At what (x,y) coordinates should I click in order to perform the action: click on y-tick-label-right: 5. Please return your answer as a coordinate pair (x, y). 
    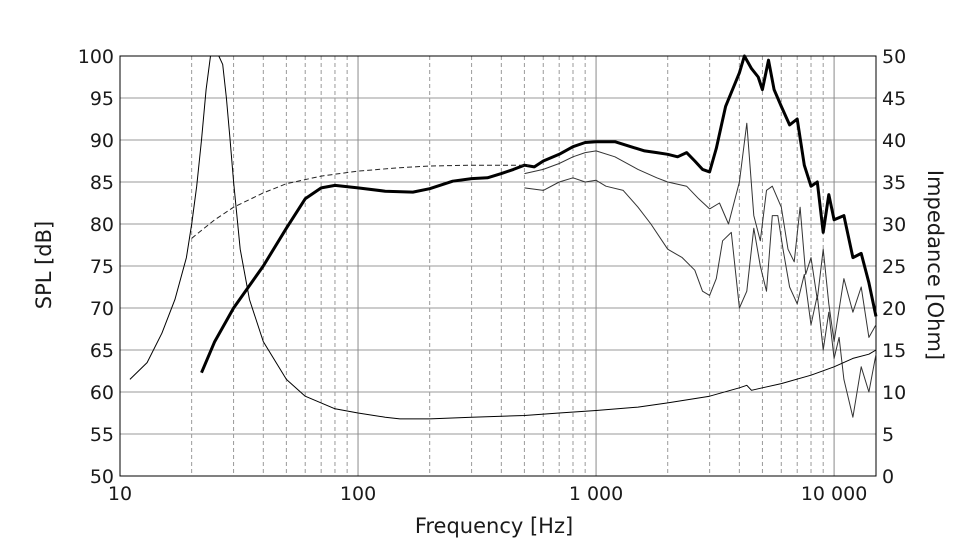
    Looking at the image, I should click on (888, 435).